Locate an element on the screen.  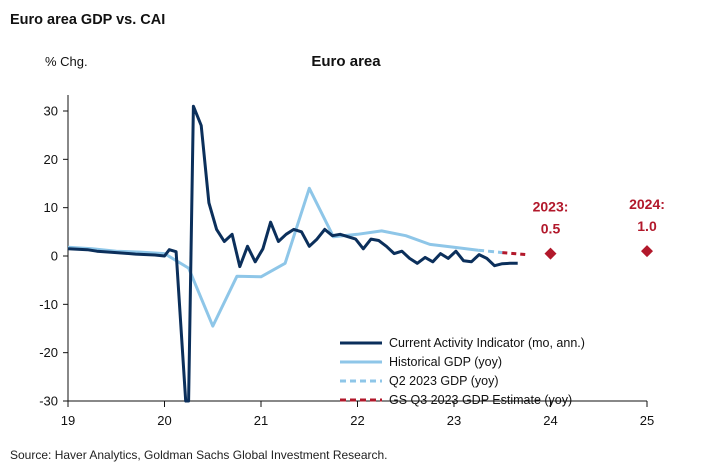
x-tick-label: 20 is located at coordinates (164, 420).